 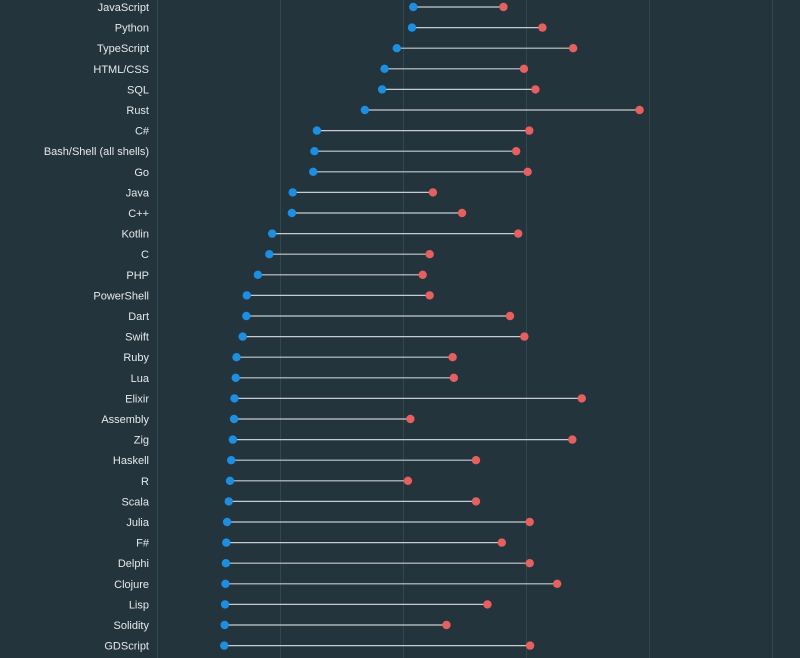 I want to click on category-label: Java, so click(x=138, y=193).